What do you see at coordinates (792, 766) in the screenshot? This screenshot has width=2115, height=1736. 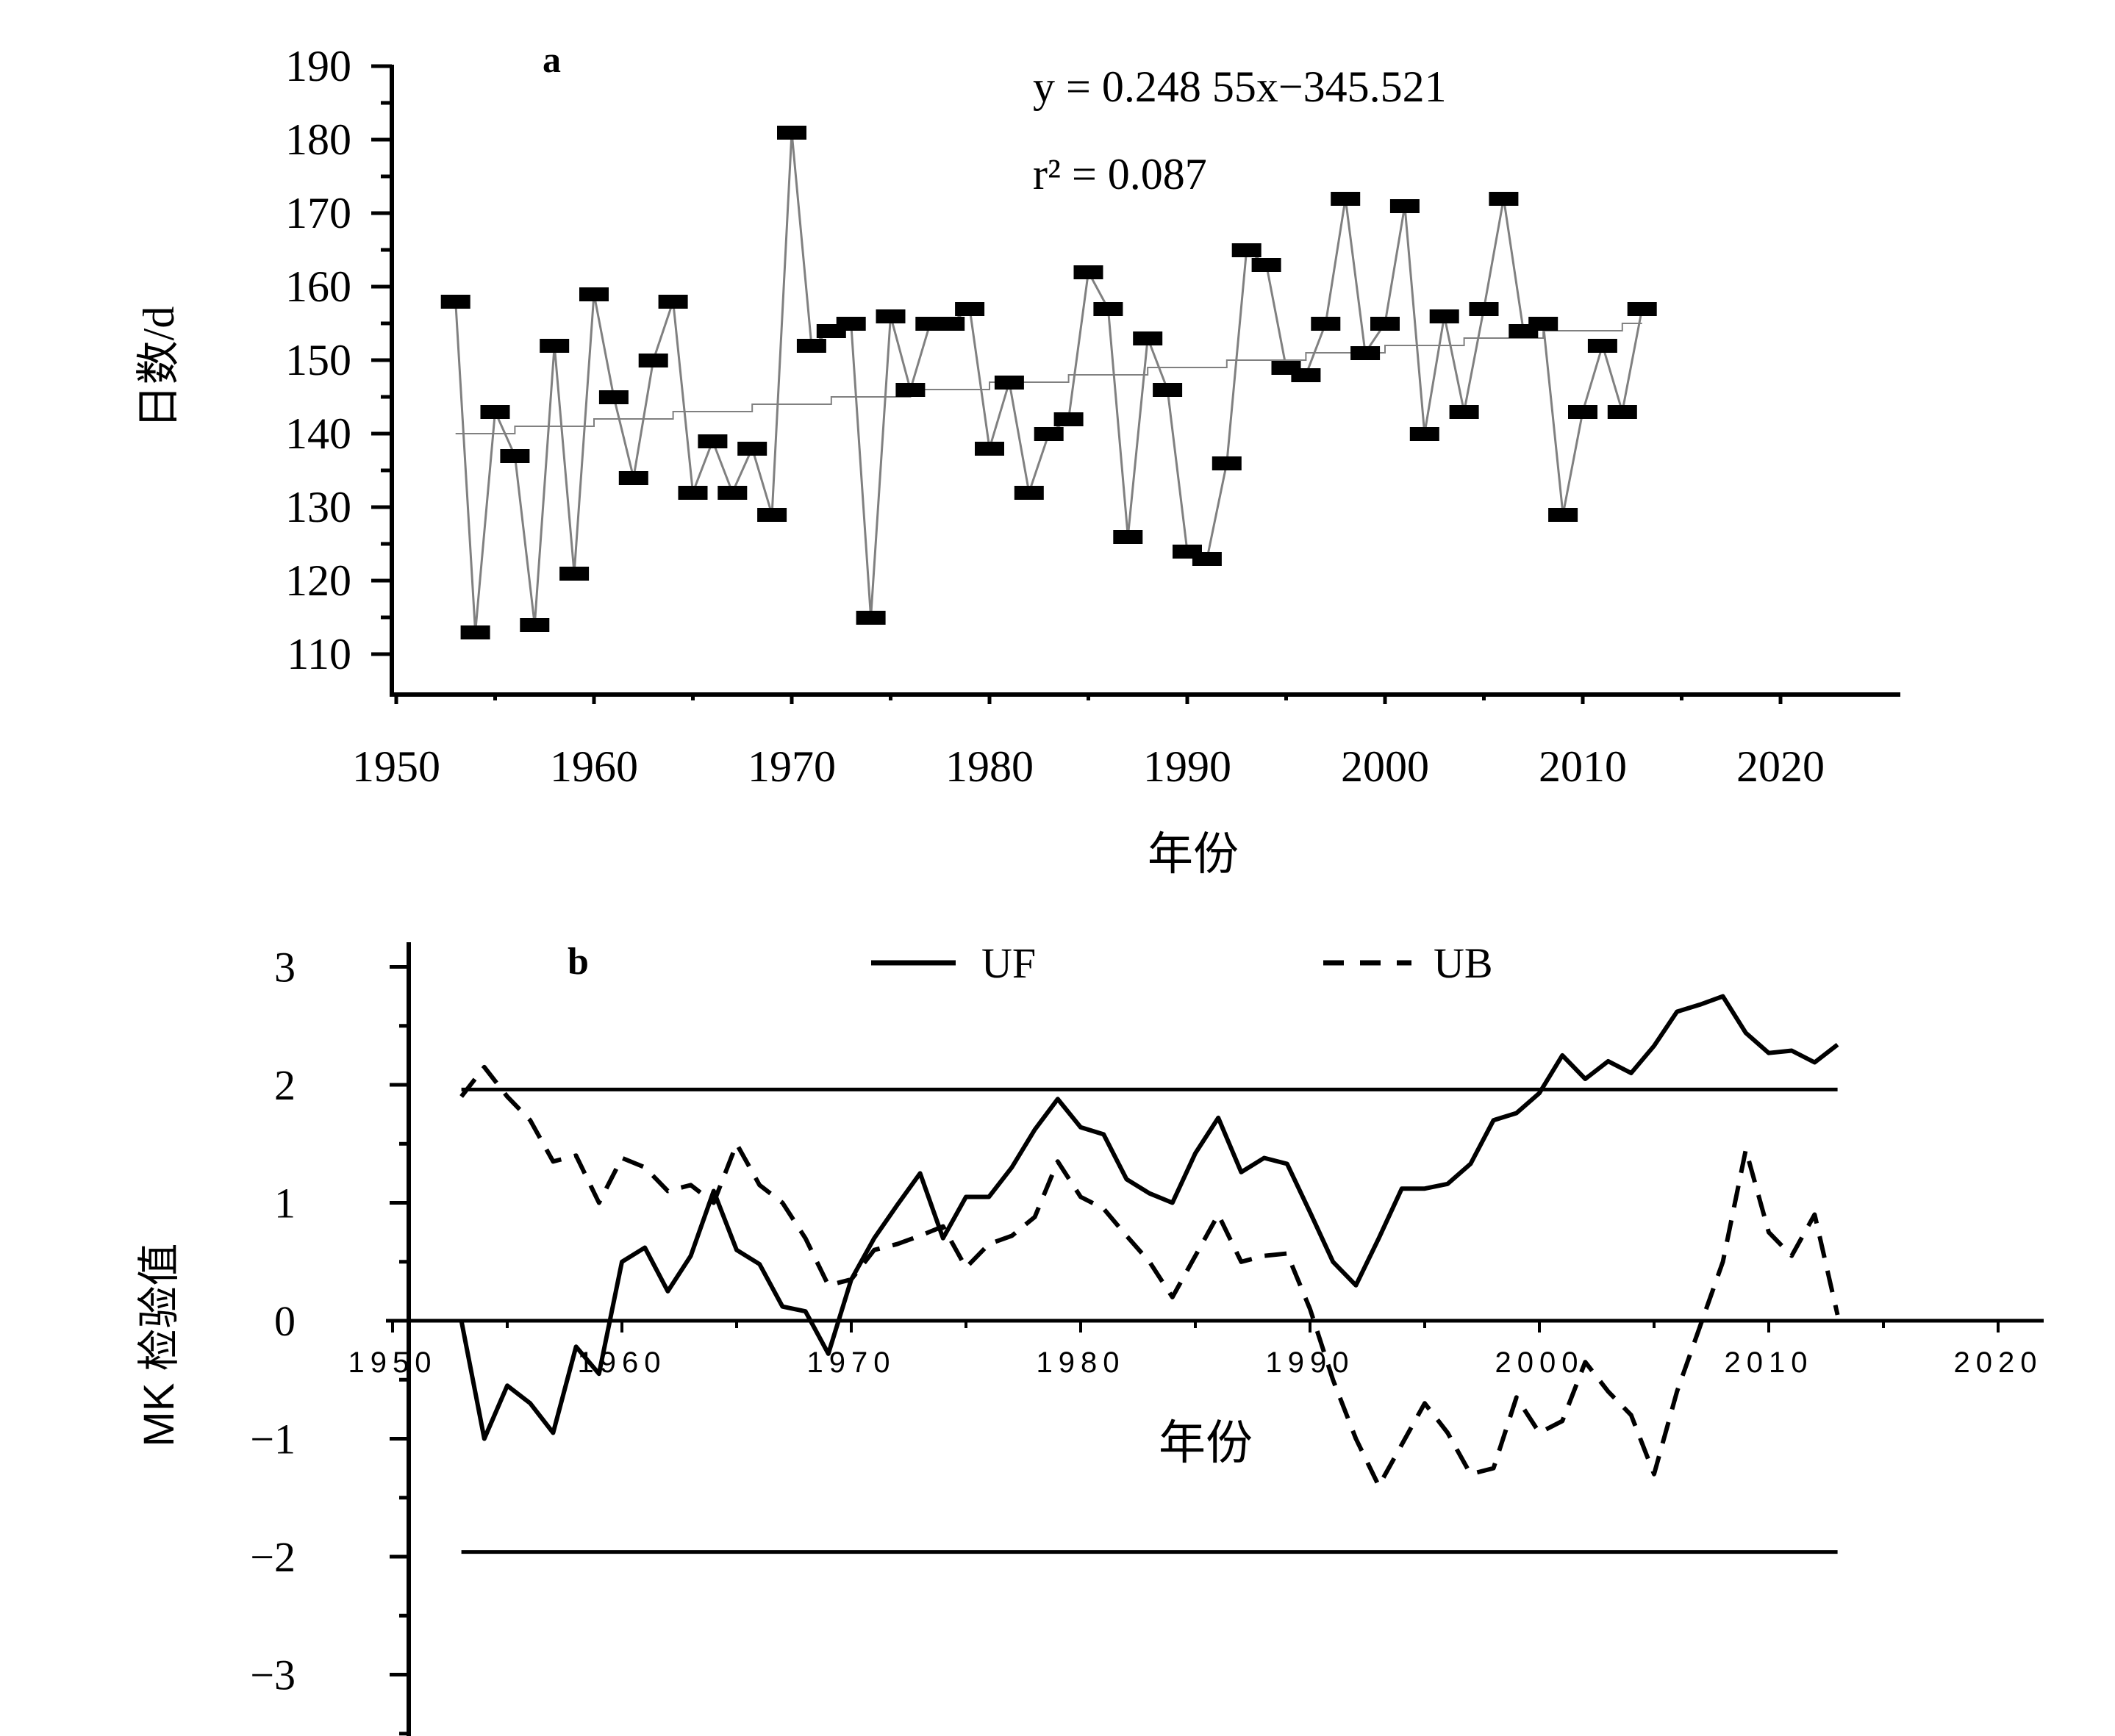 I see `panel-a-x-tick-label: 1970` at bounding box center [792, 766].